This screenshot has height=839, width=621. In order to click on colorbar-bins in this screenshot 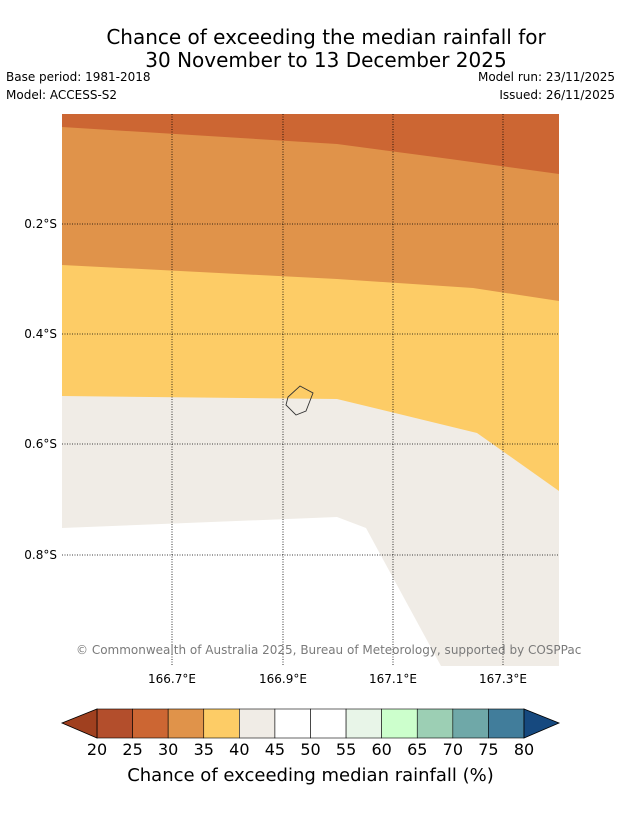, I will do `click(310, 723)`.